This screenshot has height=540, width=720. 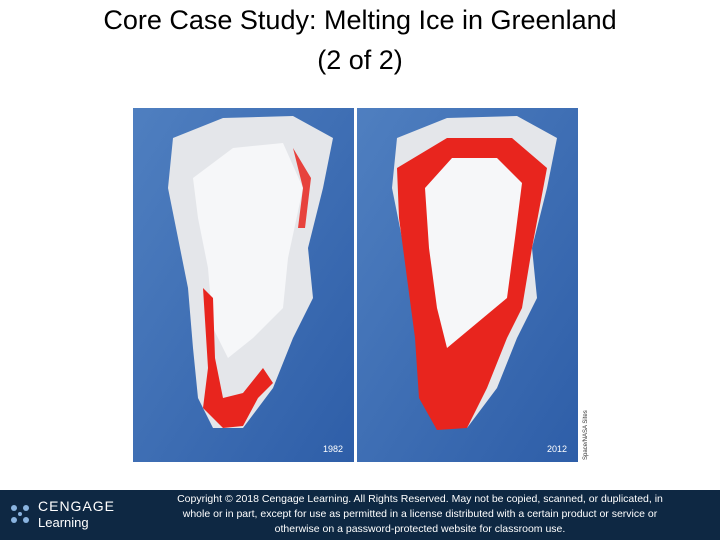 I want to click on logo-brand: CENGAGE, so click(x=77, y=506).